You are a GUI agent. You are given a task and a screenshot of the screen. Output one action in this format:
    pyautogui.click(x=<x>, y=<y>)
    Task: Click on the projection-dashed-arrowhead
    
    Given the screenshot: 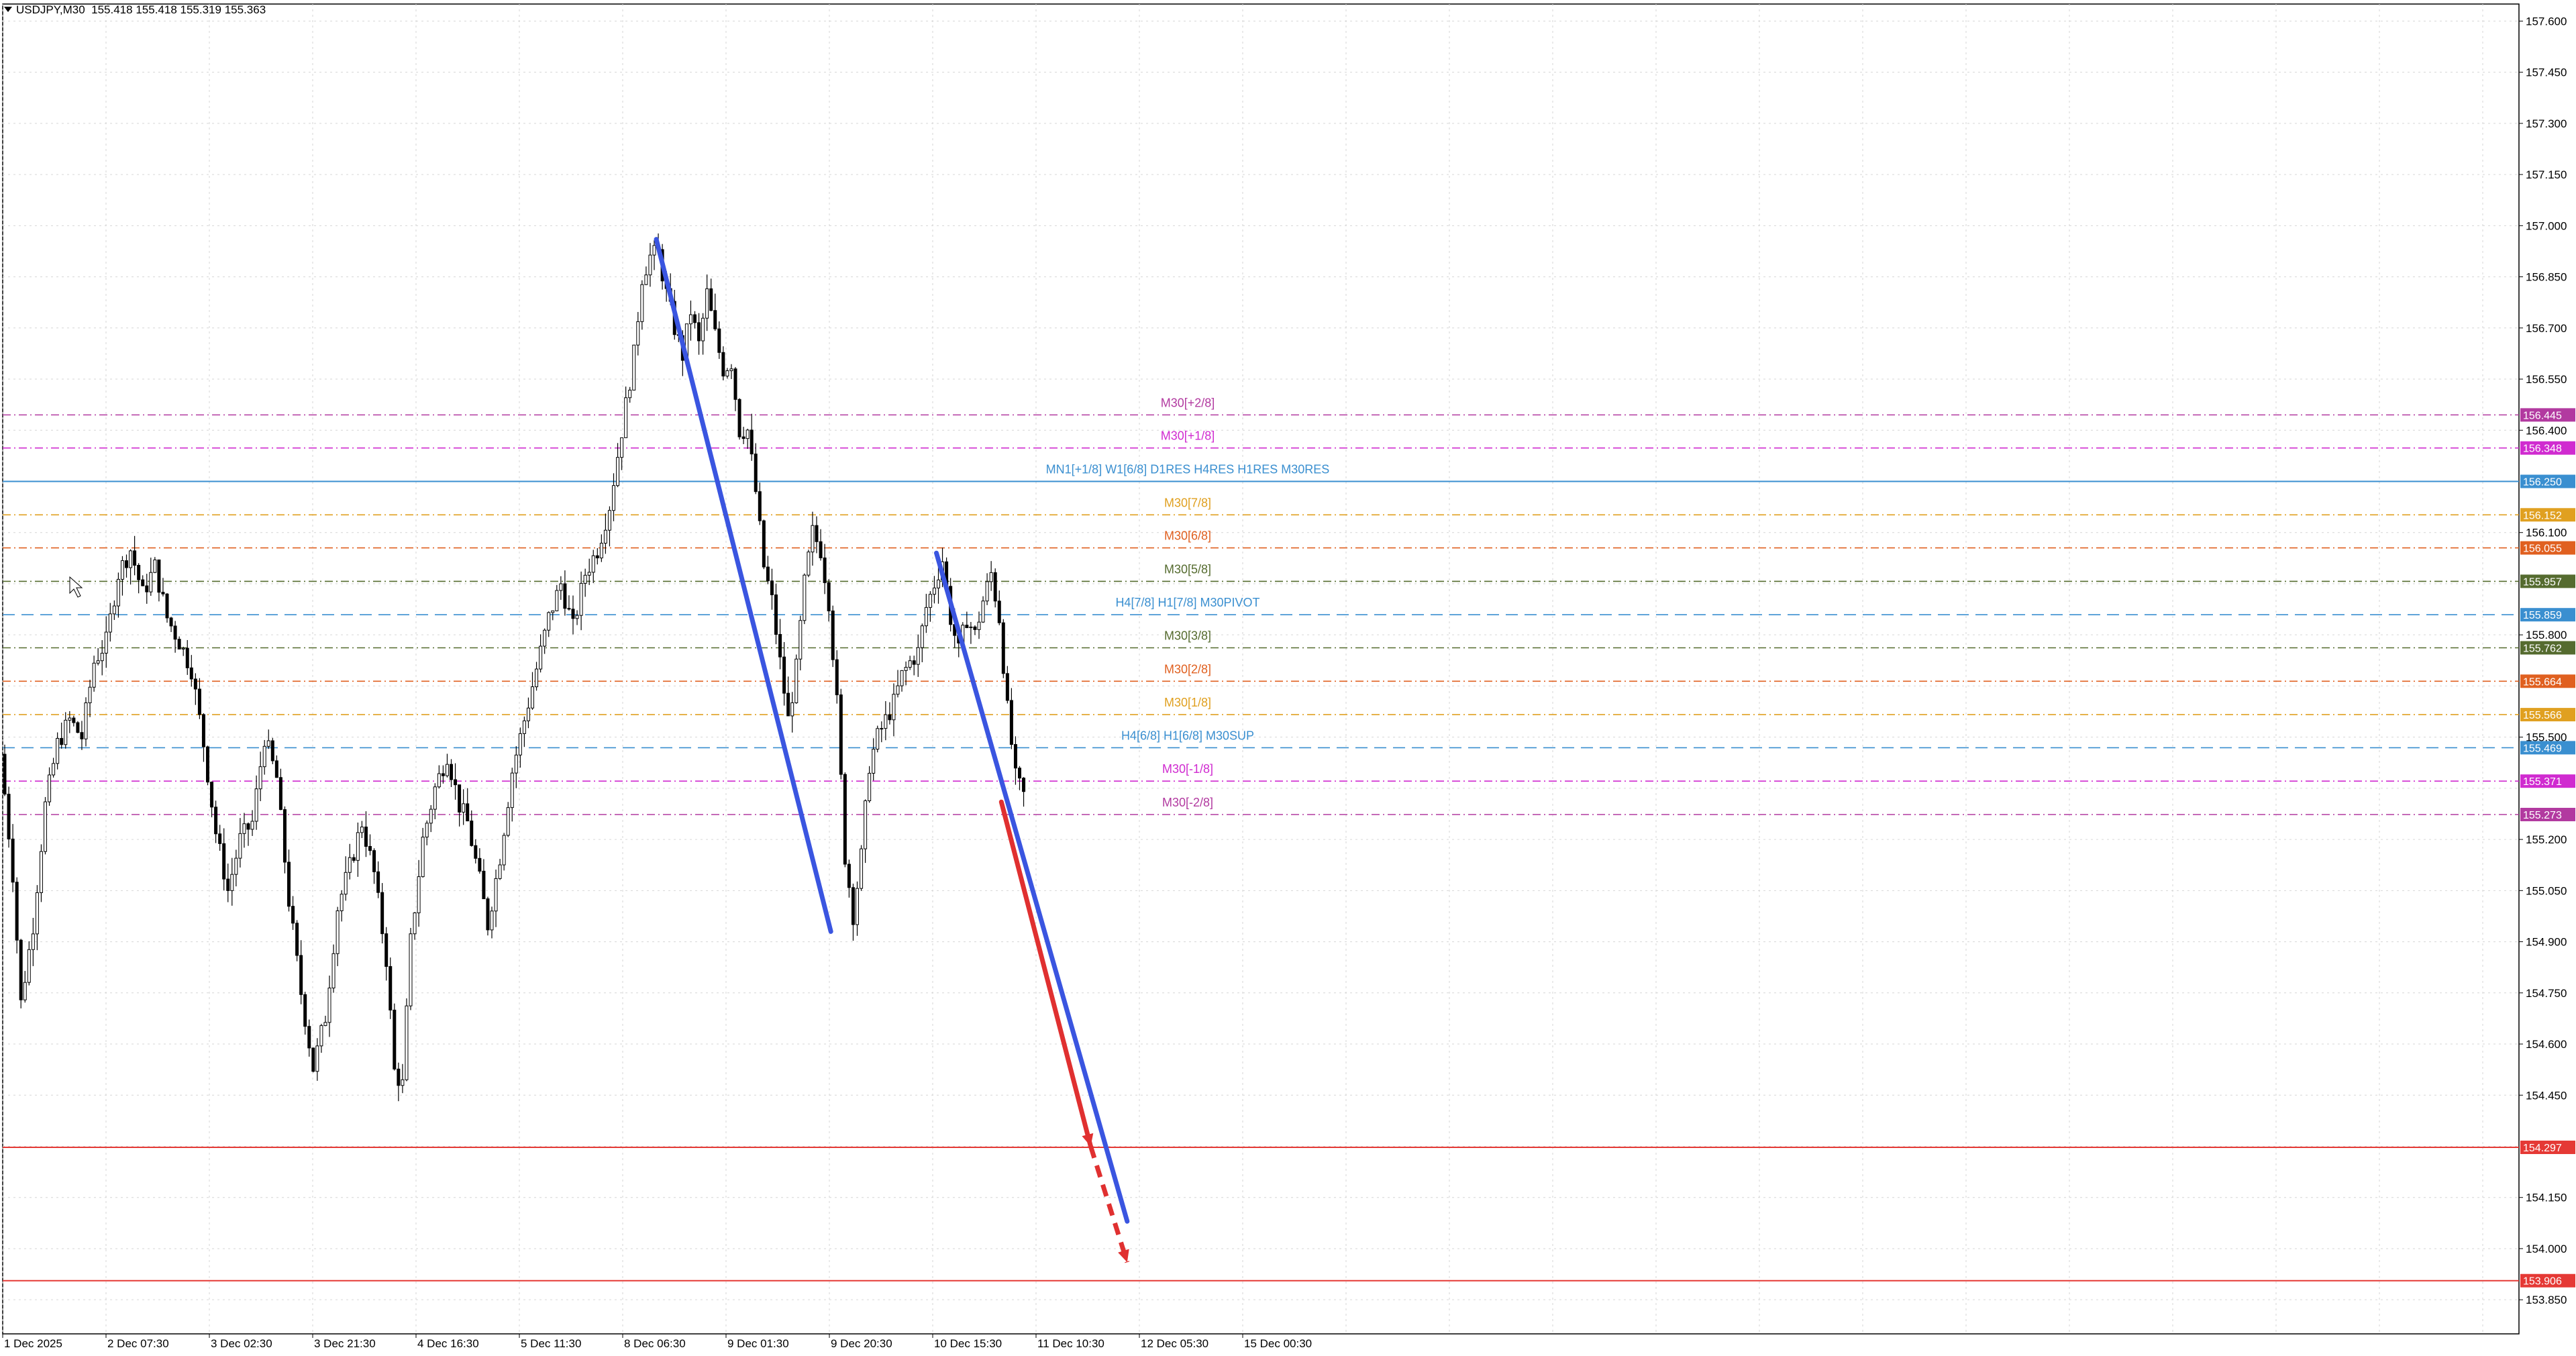 What is the action you would take?
    pyautogui.click(x=1123, y=1256)
    